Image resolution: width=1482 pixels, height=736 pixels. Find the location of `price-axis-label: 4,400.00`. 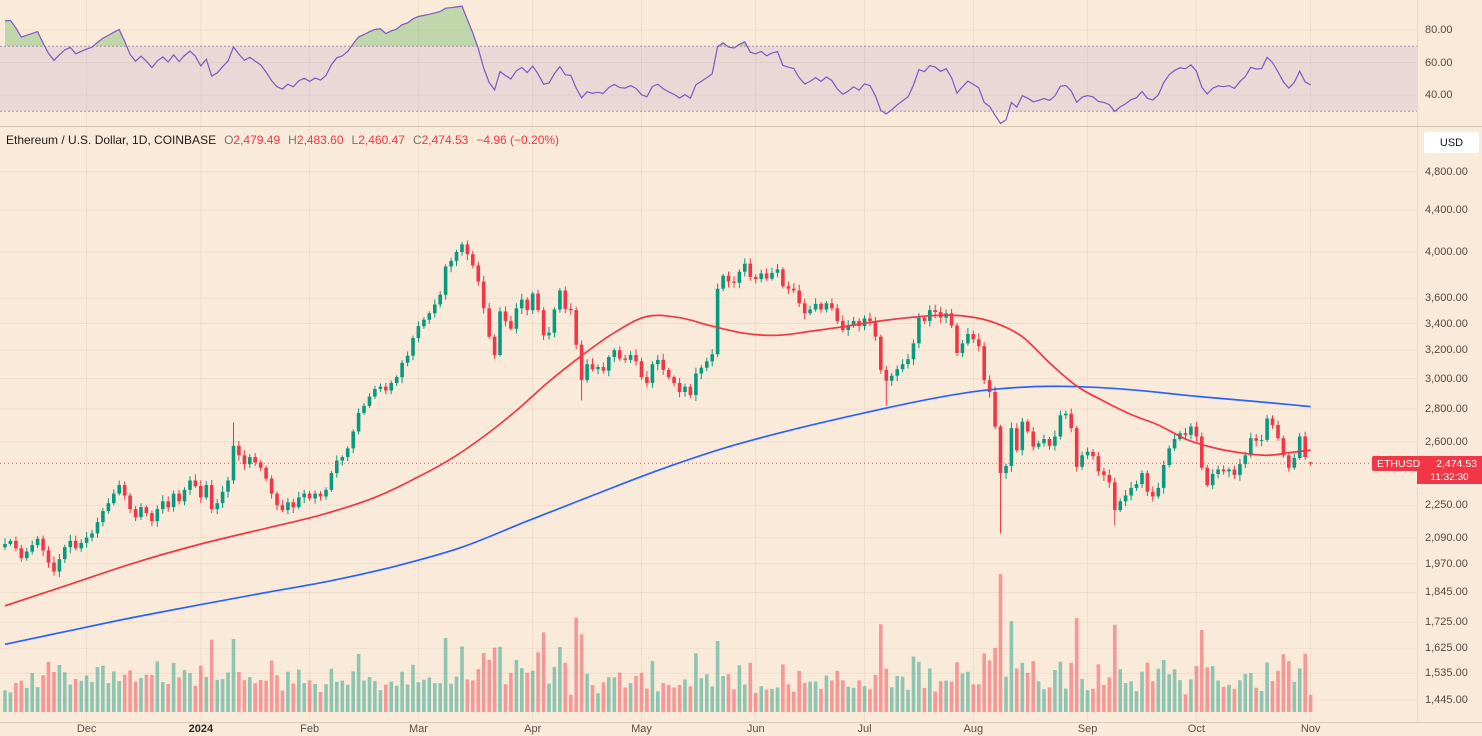

price-axis-label: 4,400.00 is located at coordinates (1446, 210).